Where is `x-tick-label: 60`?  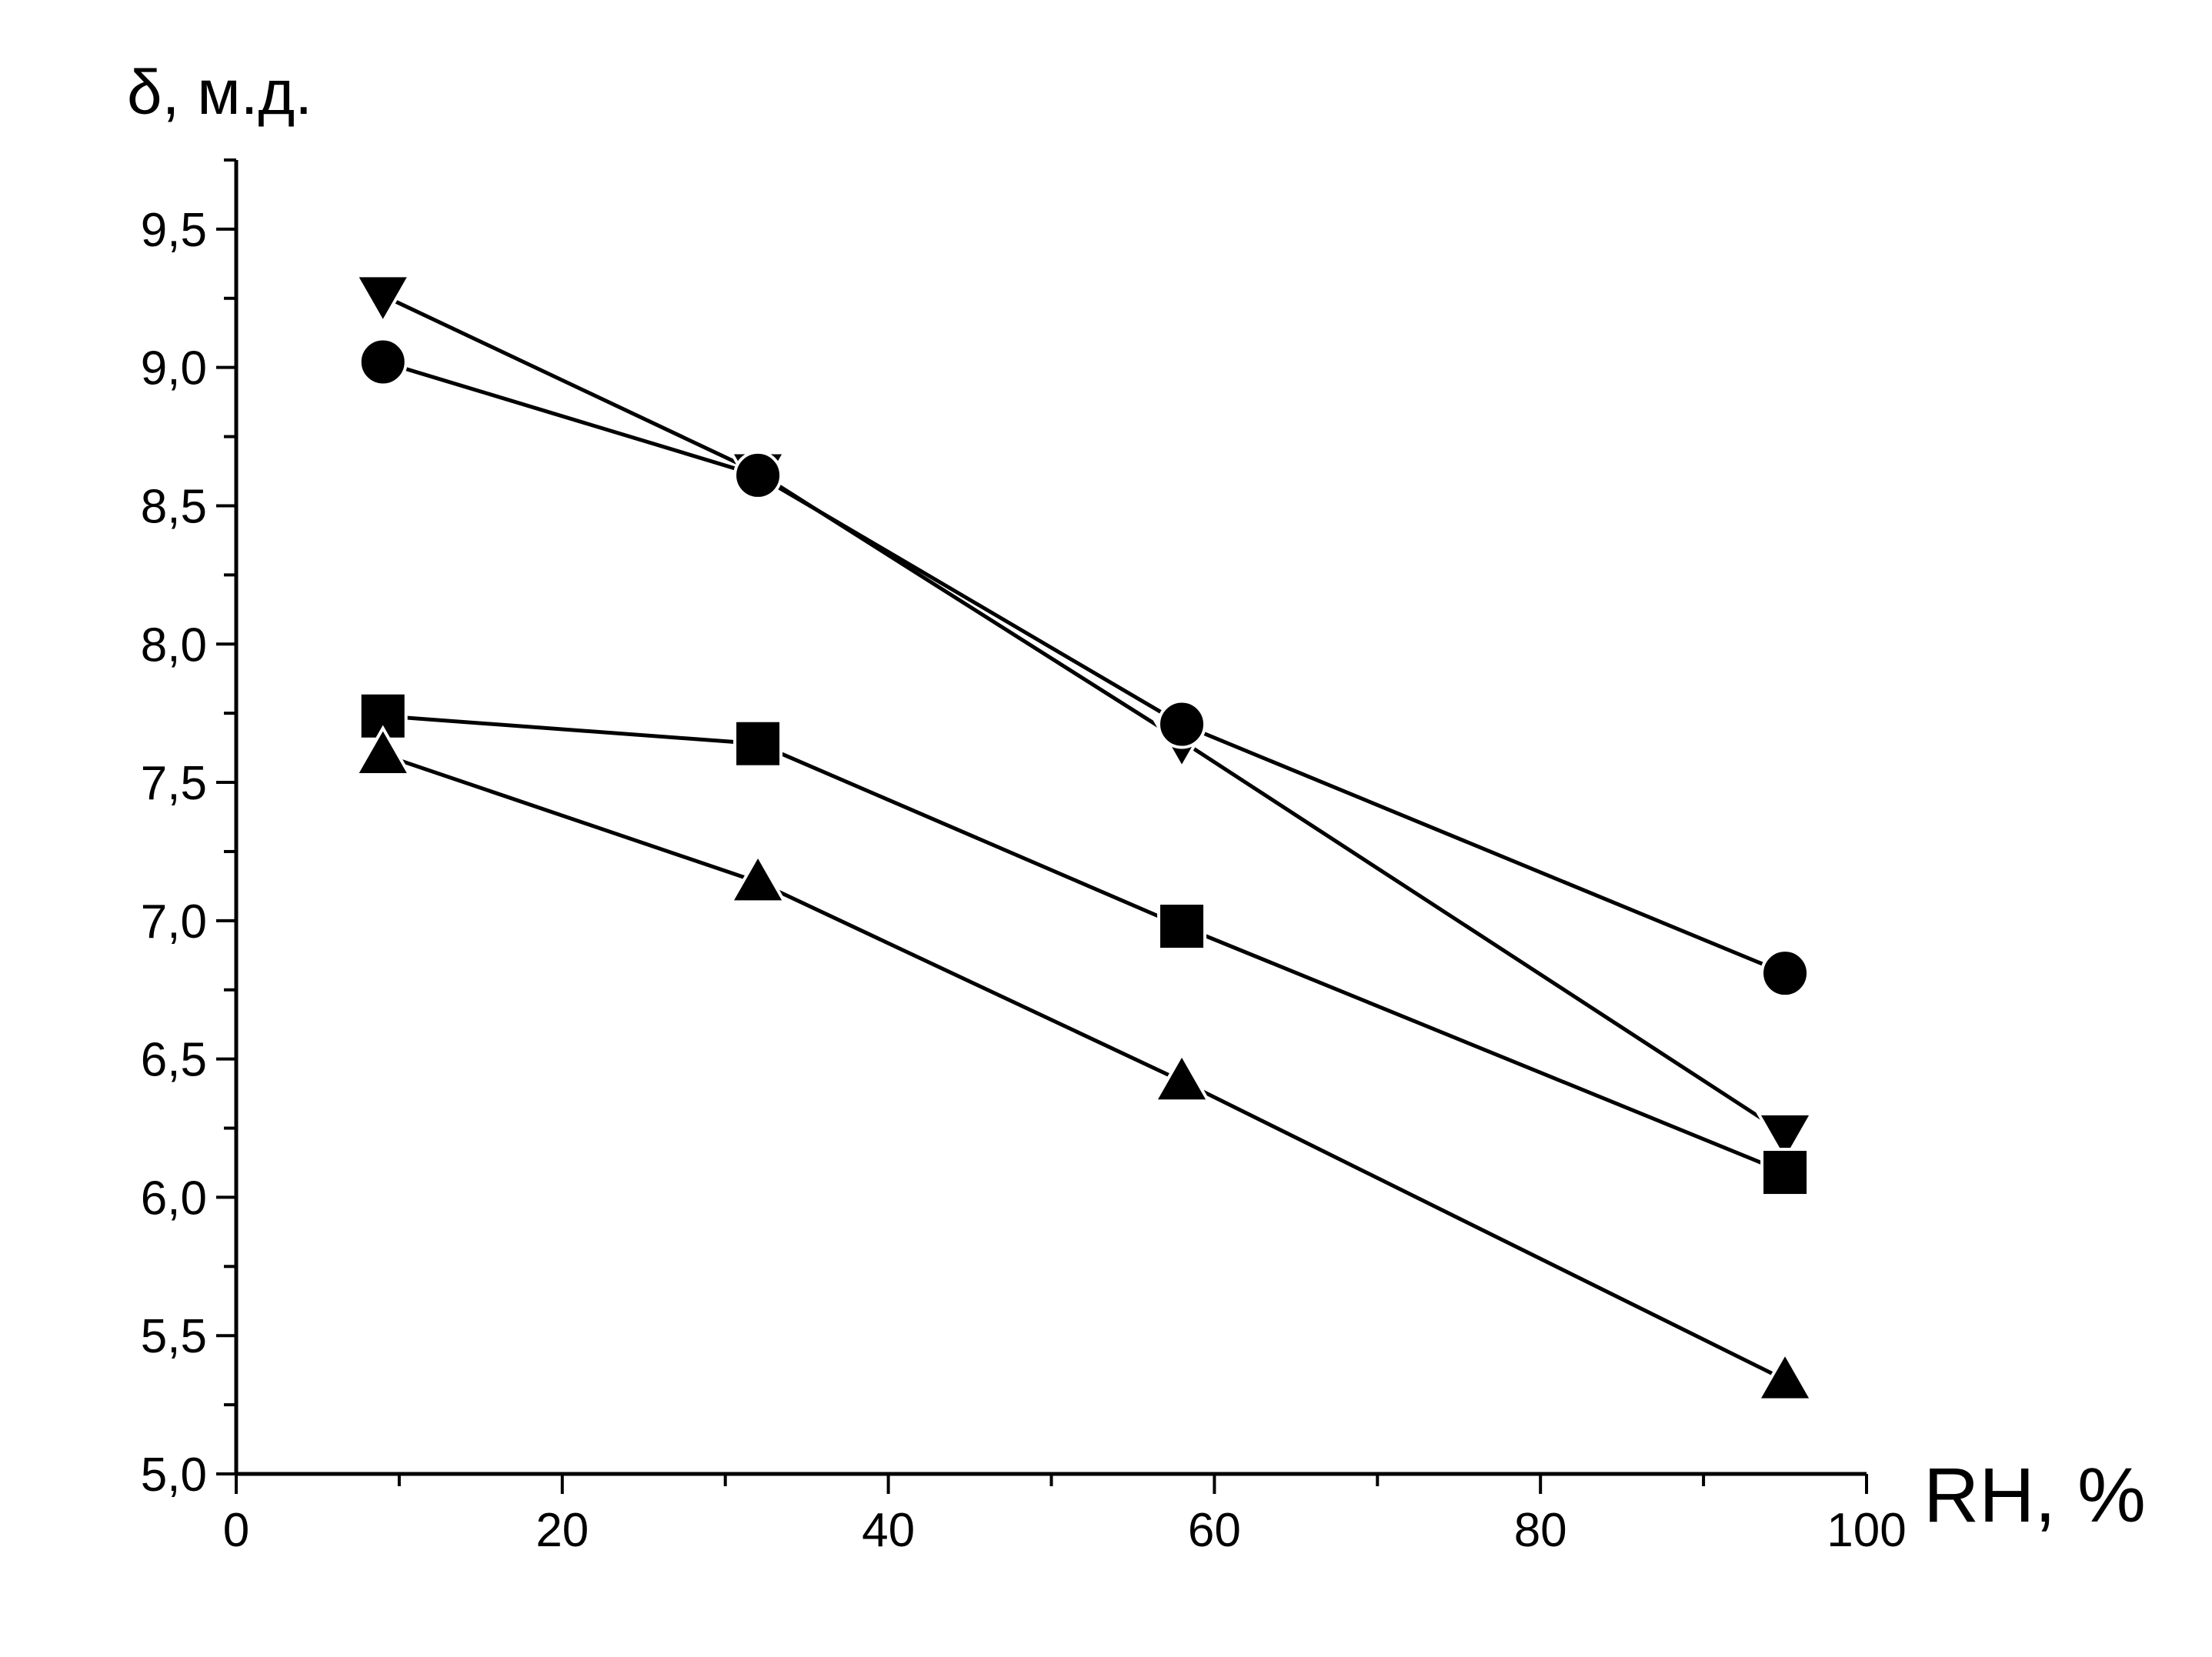 x-tick-label: 60 is located at coordinates (1214, 1530).